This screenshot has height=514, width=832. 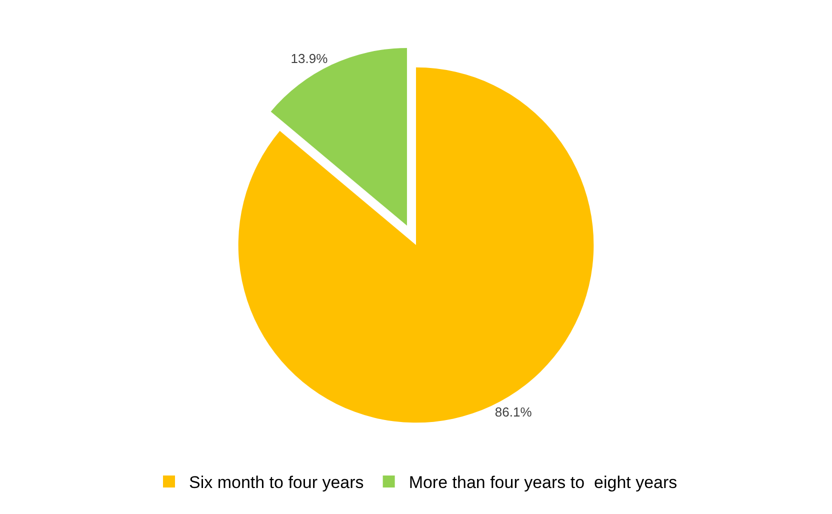 I want to click on legend-label: More than four years to eight years, so click(x=543, y=482).